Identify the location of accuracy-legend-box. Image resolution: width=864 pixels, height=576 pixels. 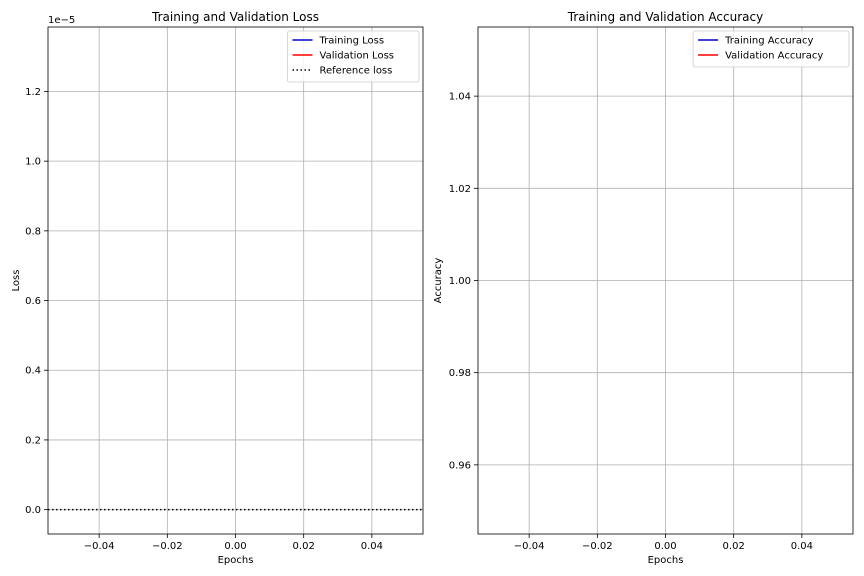
(771, 49).